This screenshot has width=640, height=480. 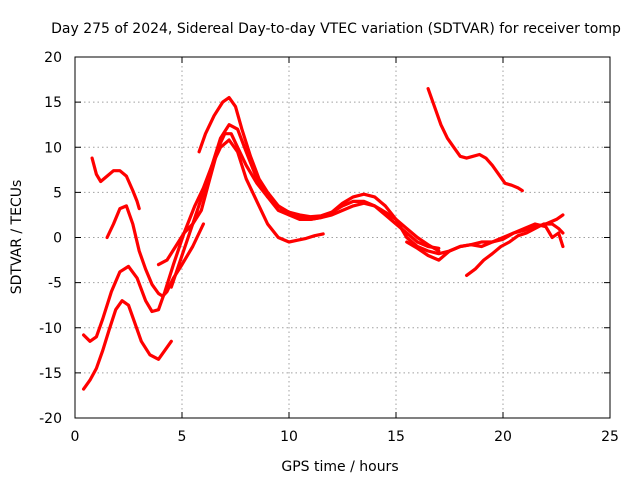 What do you see at coordinates (50, 329) in the screenshot?
I see `y-tick-label: -10` at bounding box center [50, 329].